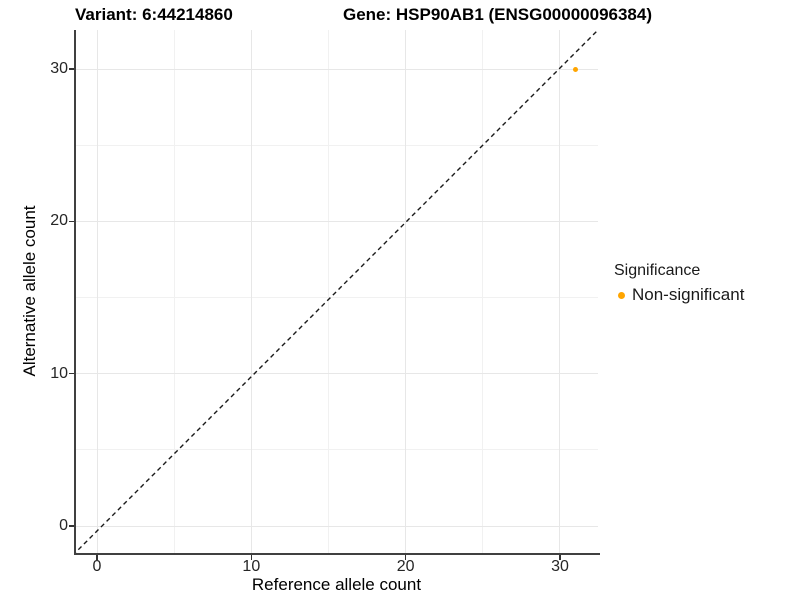 The width and height of the screenshot is (800, 600). What do you see at coordinates (63, 525) in the screenshot?
I see `y-tick-label: 0` at bounding box center [63, 525].